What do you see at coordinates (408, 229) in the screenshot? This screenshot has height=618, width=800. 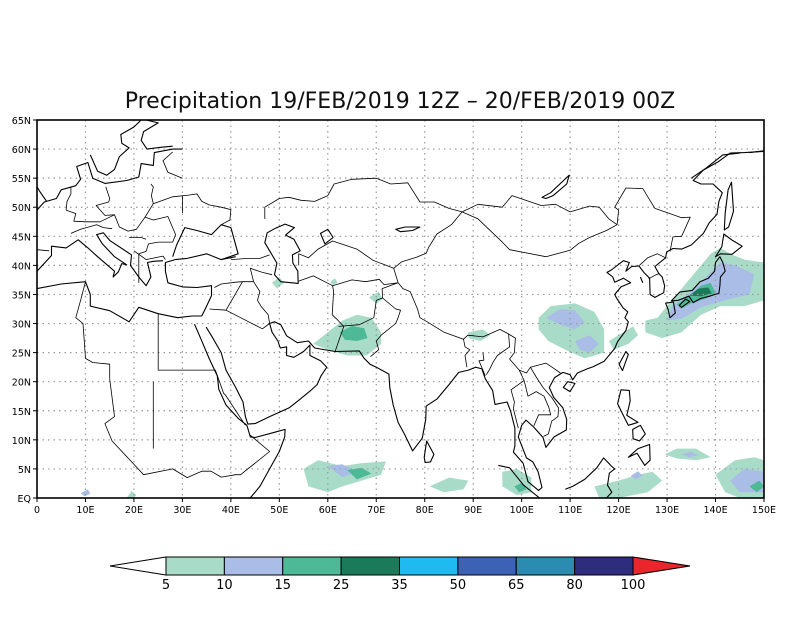 I see `lake-balkhash` at bounding box center [408, 229].